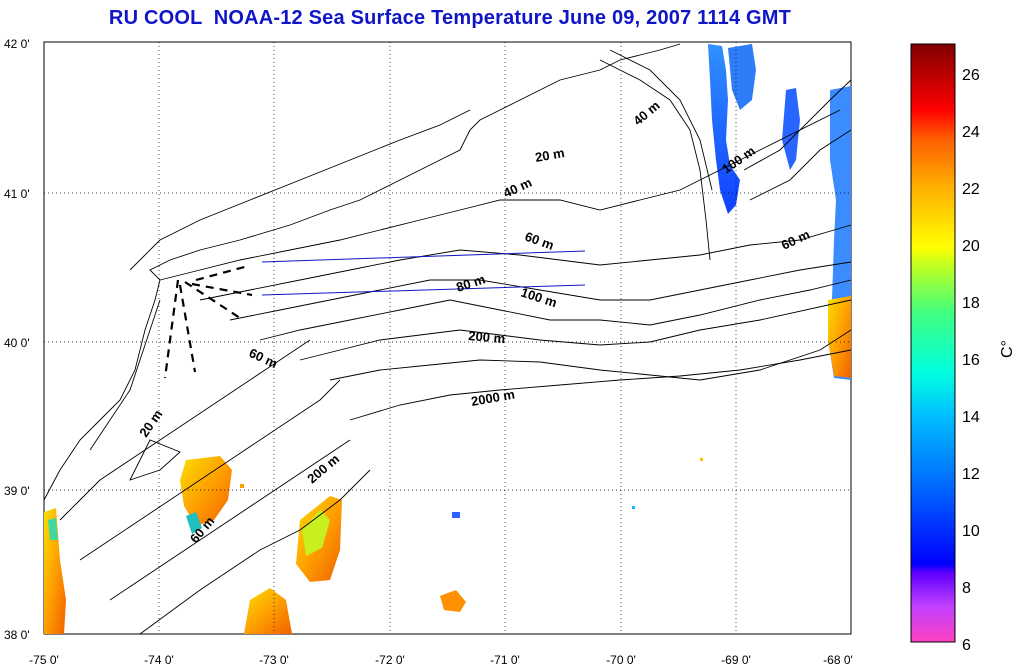 This screenshot has width=1016, height=672. What do you see at coordinates (17, 44) in the screenshot?
I see `lat-tick: 42 0'` at bounding box center [17, 44].